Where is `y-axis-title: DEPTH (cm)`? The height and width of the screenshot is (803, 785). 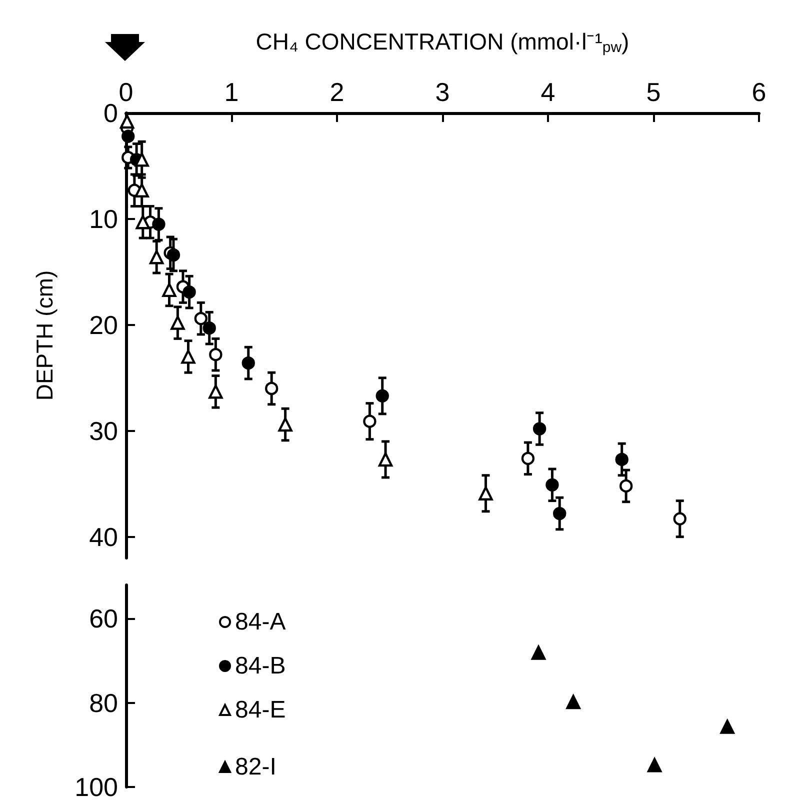 y-axis-title: DEPTH (cm) is located at coordinates (45, 335).